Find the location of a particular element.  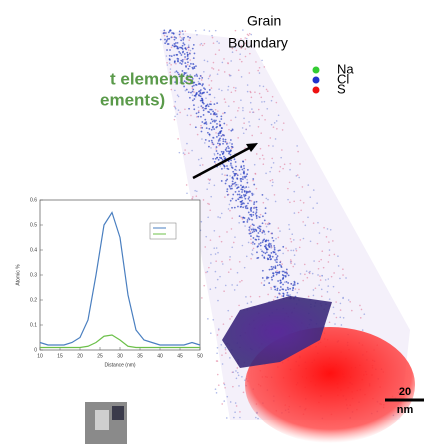

legend-label: S is located at coordinates (341, 88).